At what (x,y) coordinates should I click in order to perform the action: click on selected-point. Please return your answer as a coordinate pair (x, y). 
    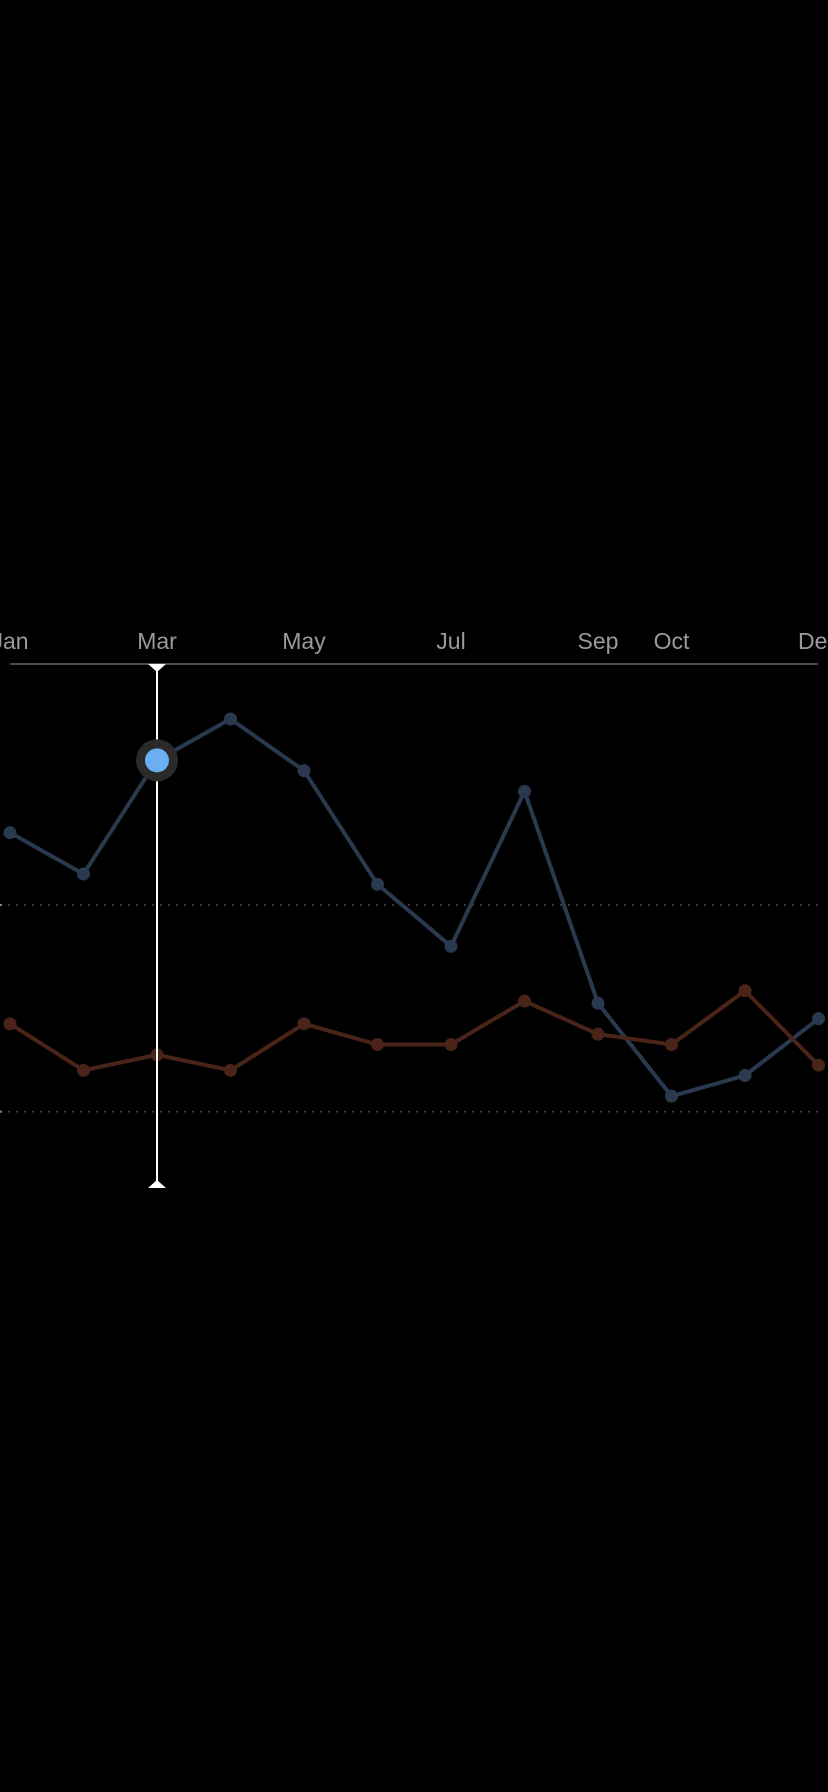
    Looking at the image, I should click on (157, 760).